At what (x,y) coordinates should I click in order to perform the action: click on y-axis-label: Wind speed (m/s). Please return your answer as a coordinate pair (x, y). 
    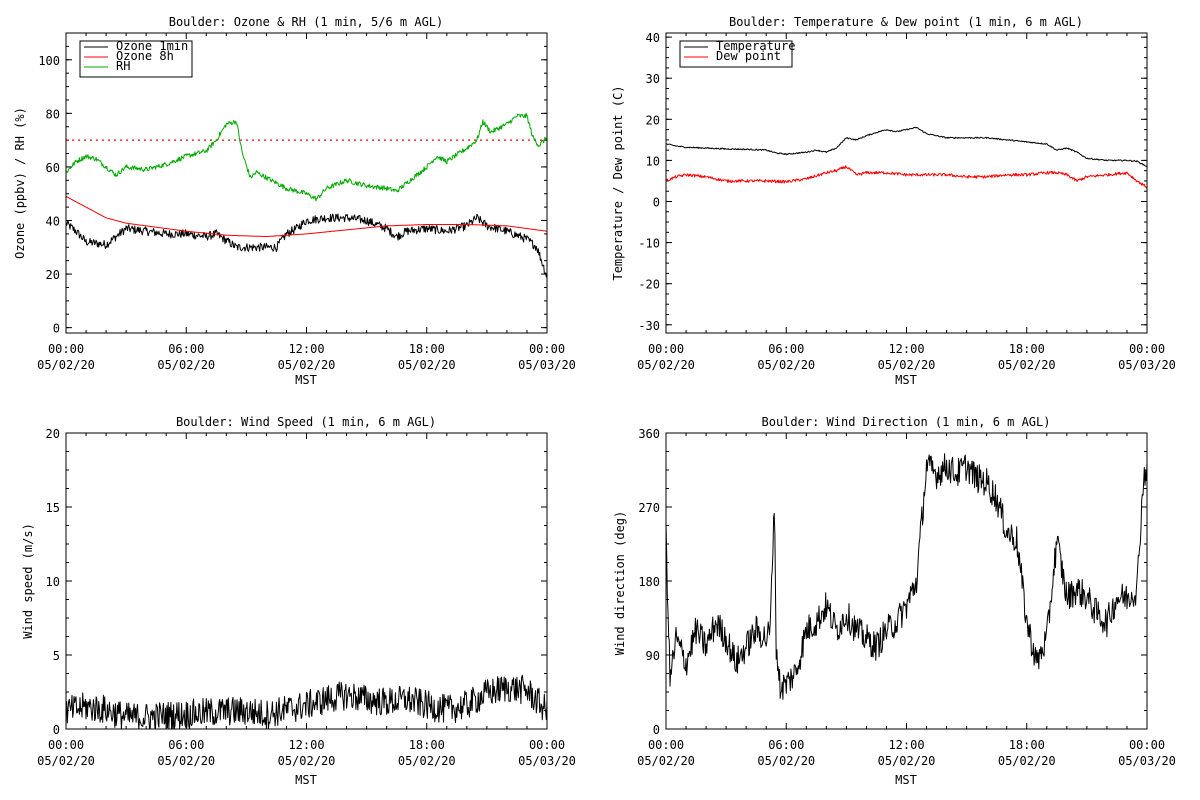
    Looking at the image, I should click on (28, 581).